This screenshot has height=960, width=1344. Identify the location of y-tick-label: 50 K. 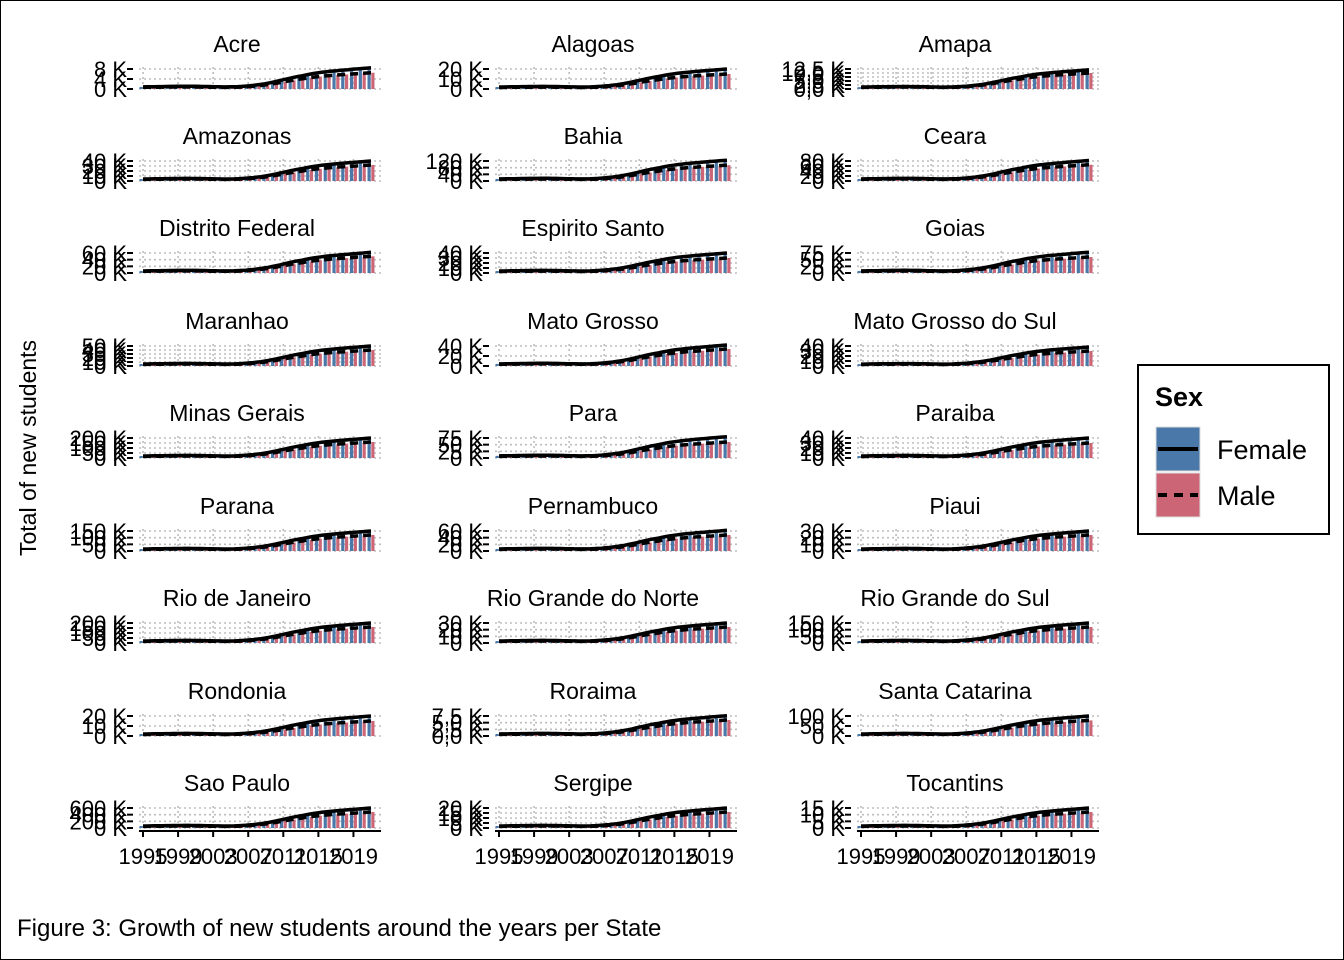
(823, 726).